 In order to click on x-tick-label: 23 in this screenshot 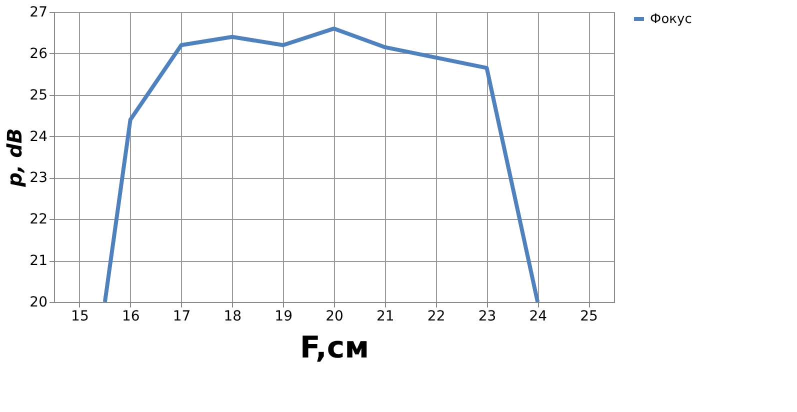, I will do `click(487, 316)`.